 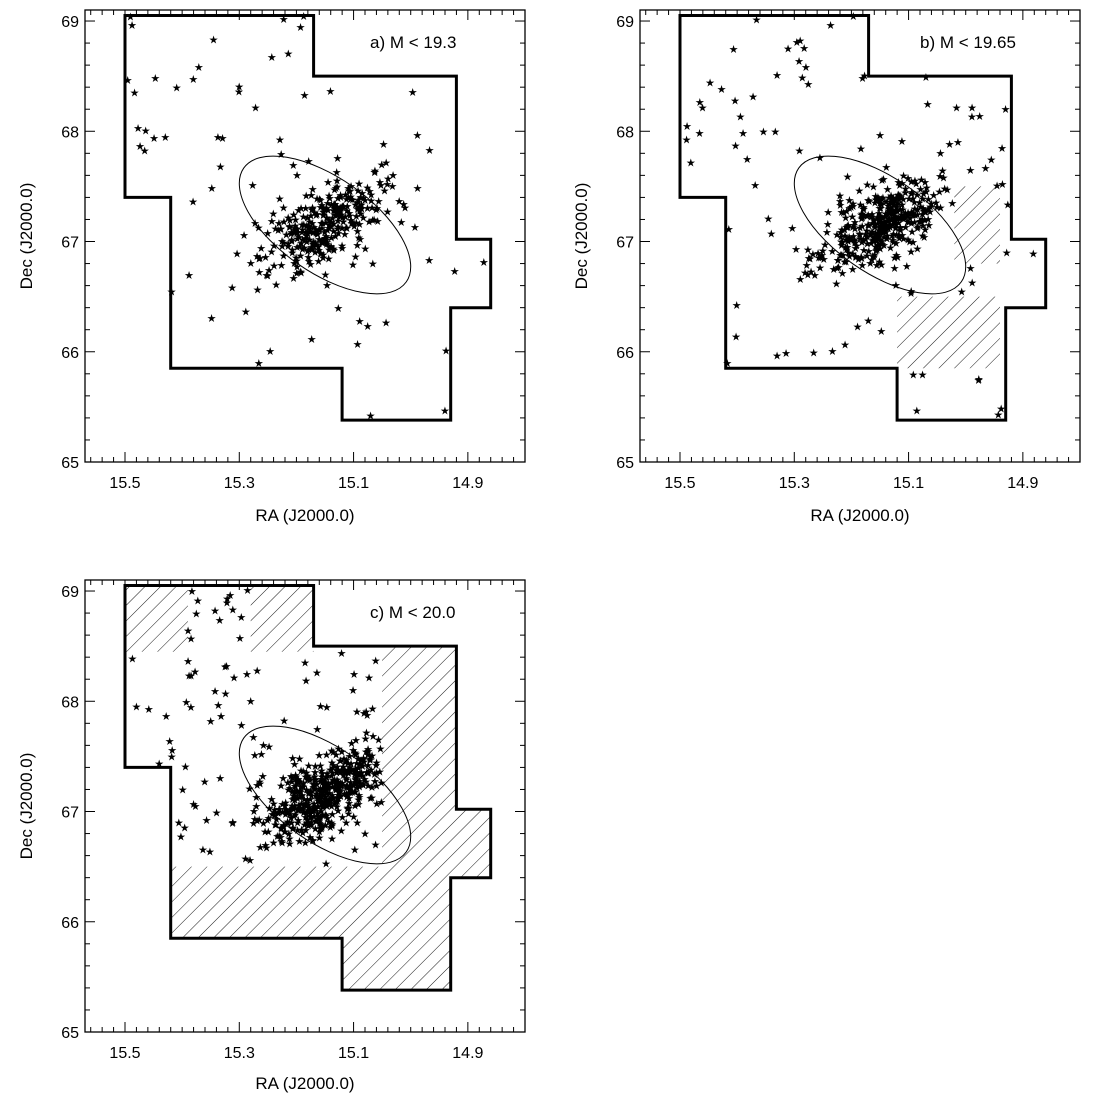 I want to click on y-tick-label: 67, so click(x=70, y=813).